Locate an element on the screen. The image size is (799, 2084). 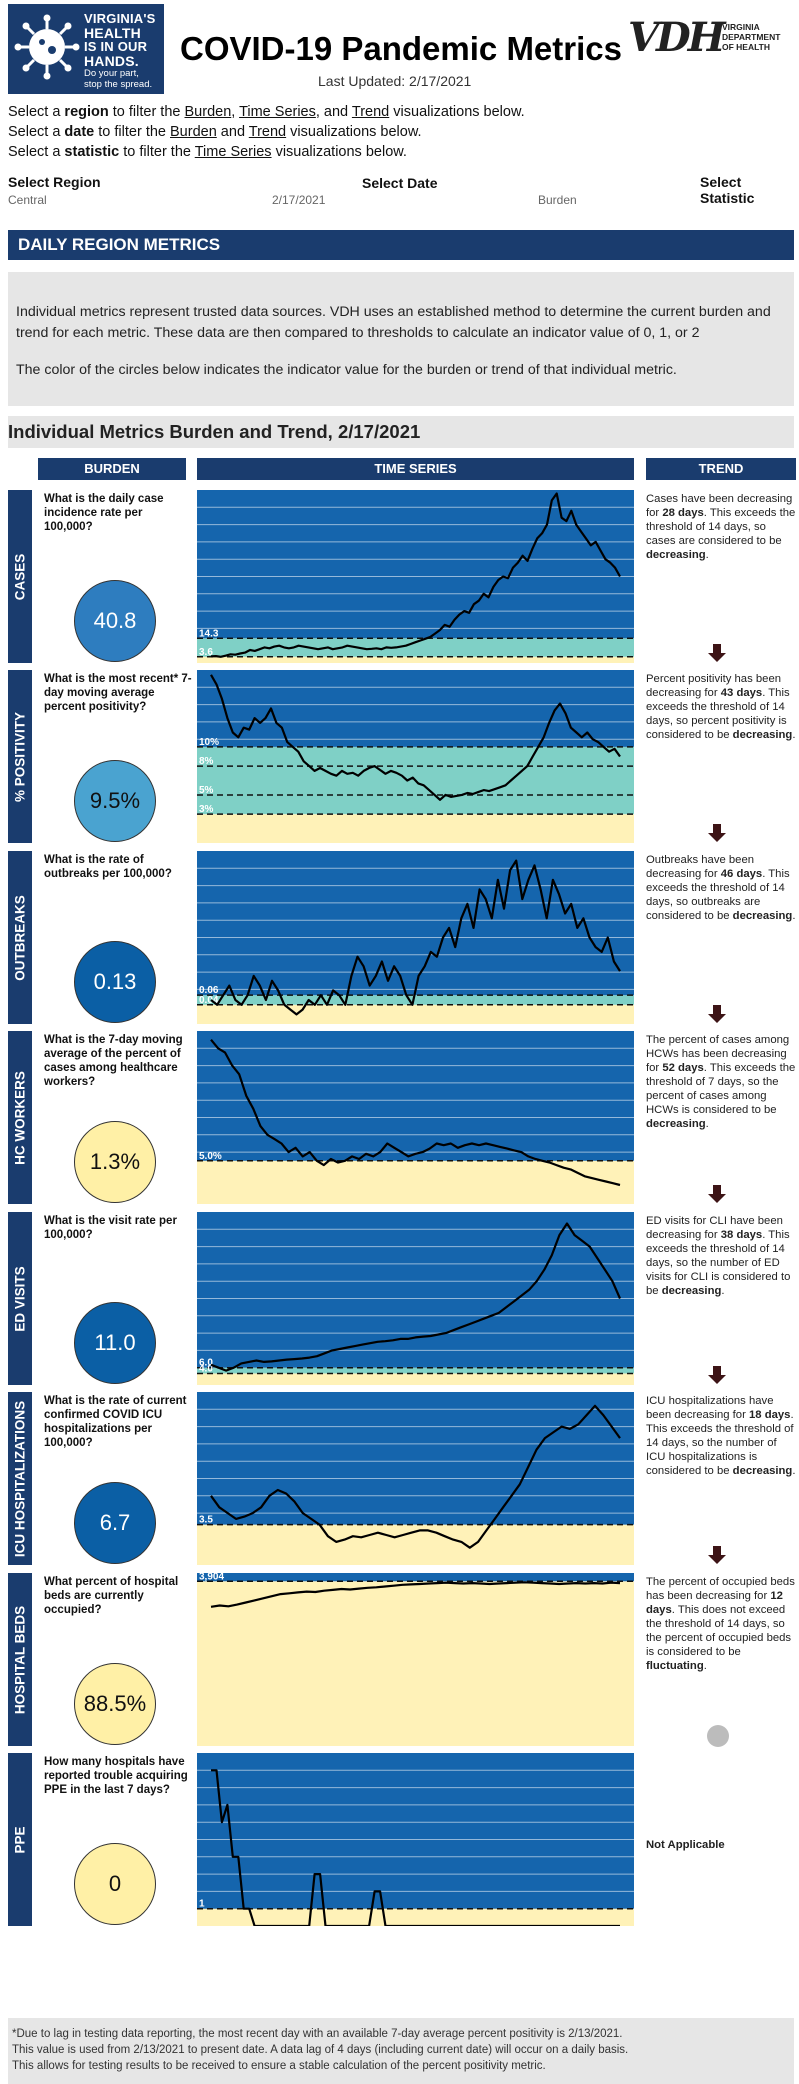
row-label-text: ICU HOSPITALIZATIONS is located at coordinates (20, 1478).